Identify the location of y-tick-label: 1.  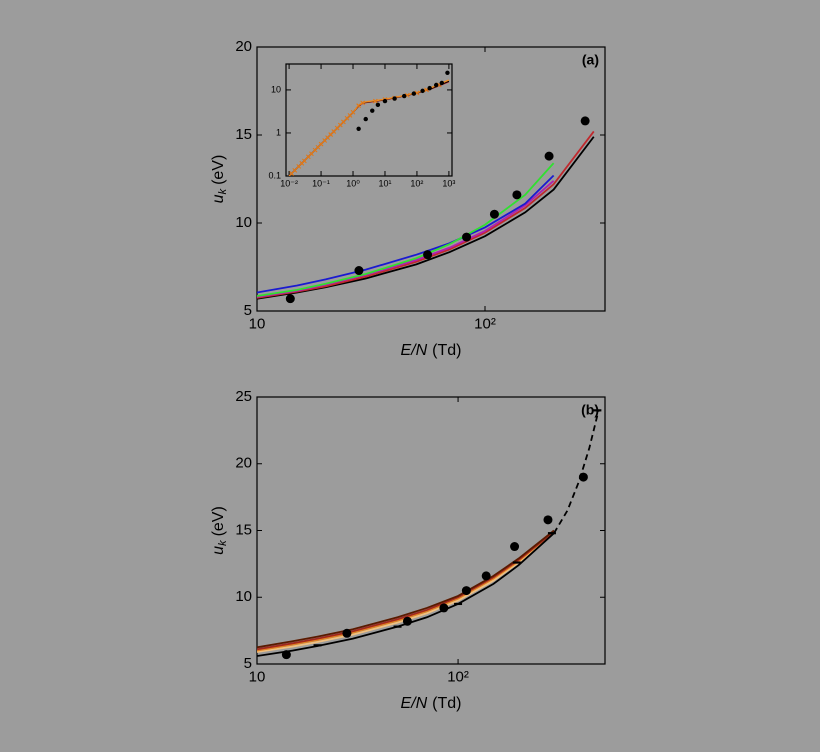
(278, 132).